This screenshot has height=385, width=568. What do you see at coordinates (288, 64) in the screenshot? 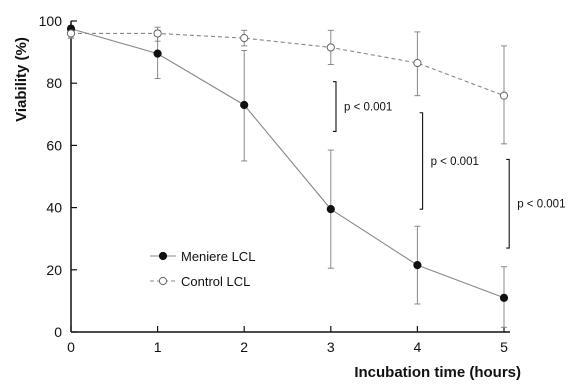
I see `series-line-control` at bounding box center [288, 64].